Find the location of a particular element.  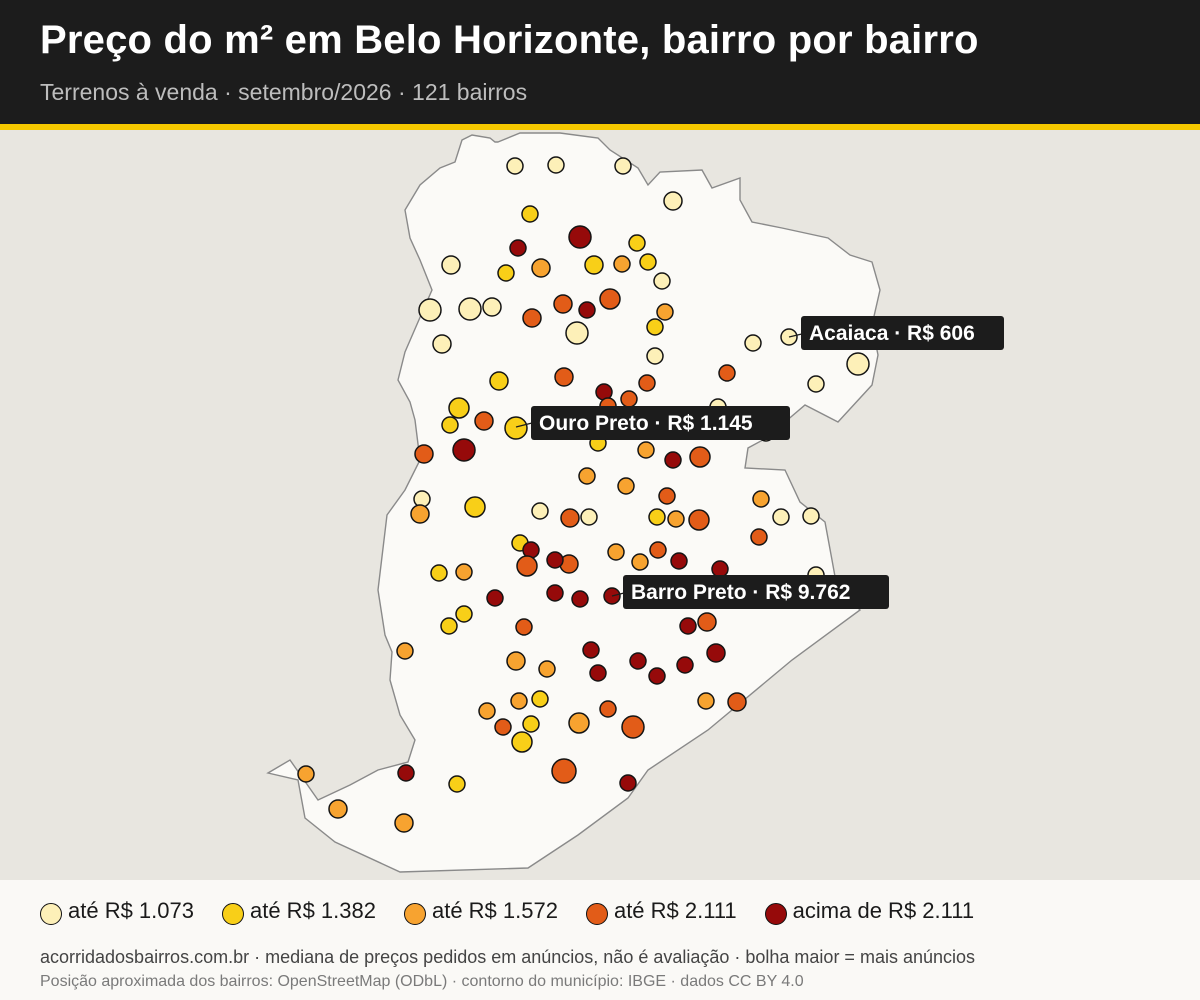

callout-acaiaca: Acaiaca · R$ 606 is located at coordinates (896, 333).